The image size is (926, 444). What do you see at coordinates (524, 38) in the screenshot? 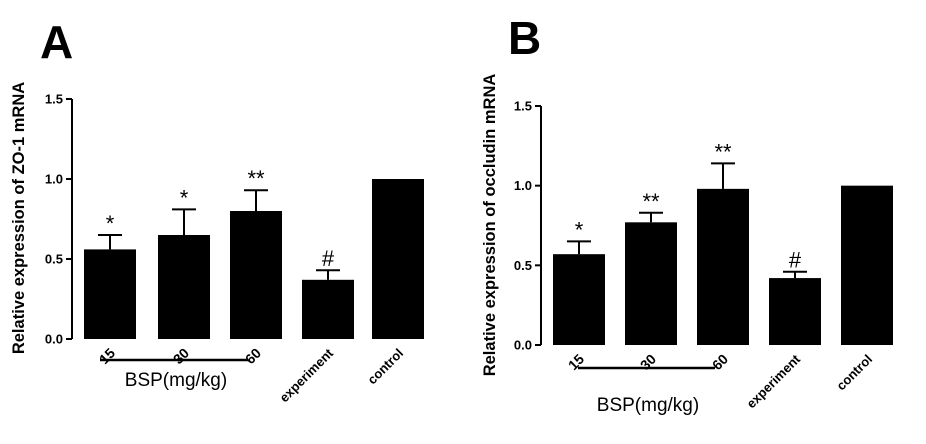
I see `panel-label-b: B` at bounding box center [524, 38].